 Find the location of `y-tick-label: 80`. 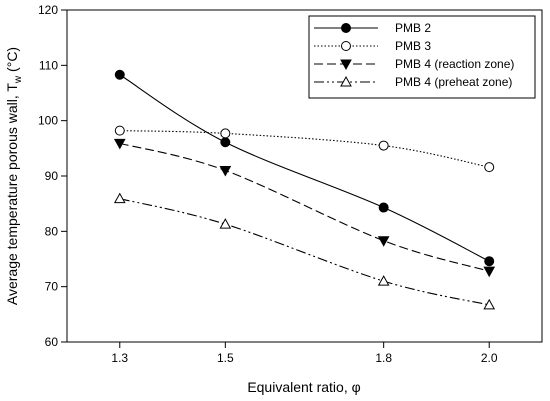

y-tick-label: 80 is located at coordinates (52, 231).